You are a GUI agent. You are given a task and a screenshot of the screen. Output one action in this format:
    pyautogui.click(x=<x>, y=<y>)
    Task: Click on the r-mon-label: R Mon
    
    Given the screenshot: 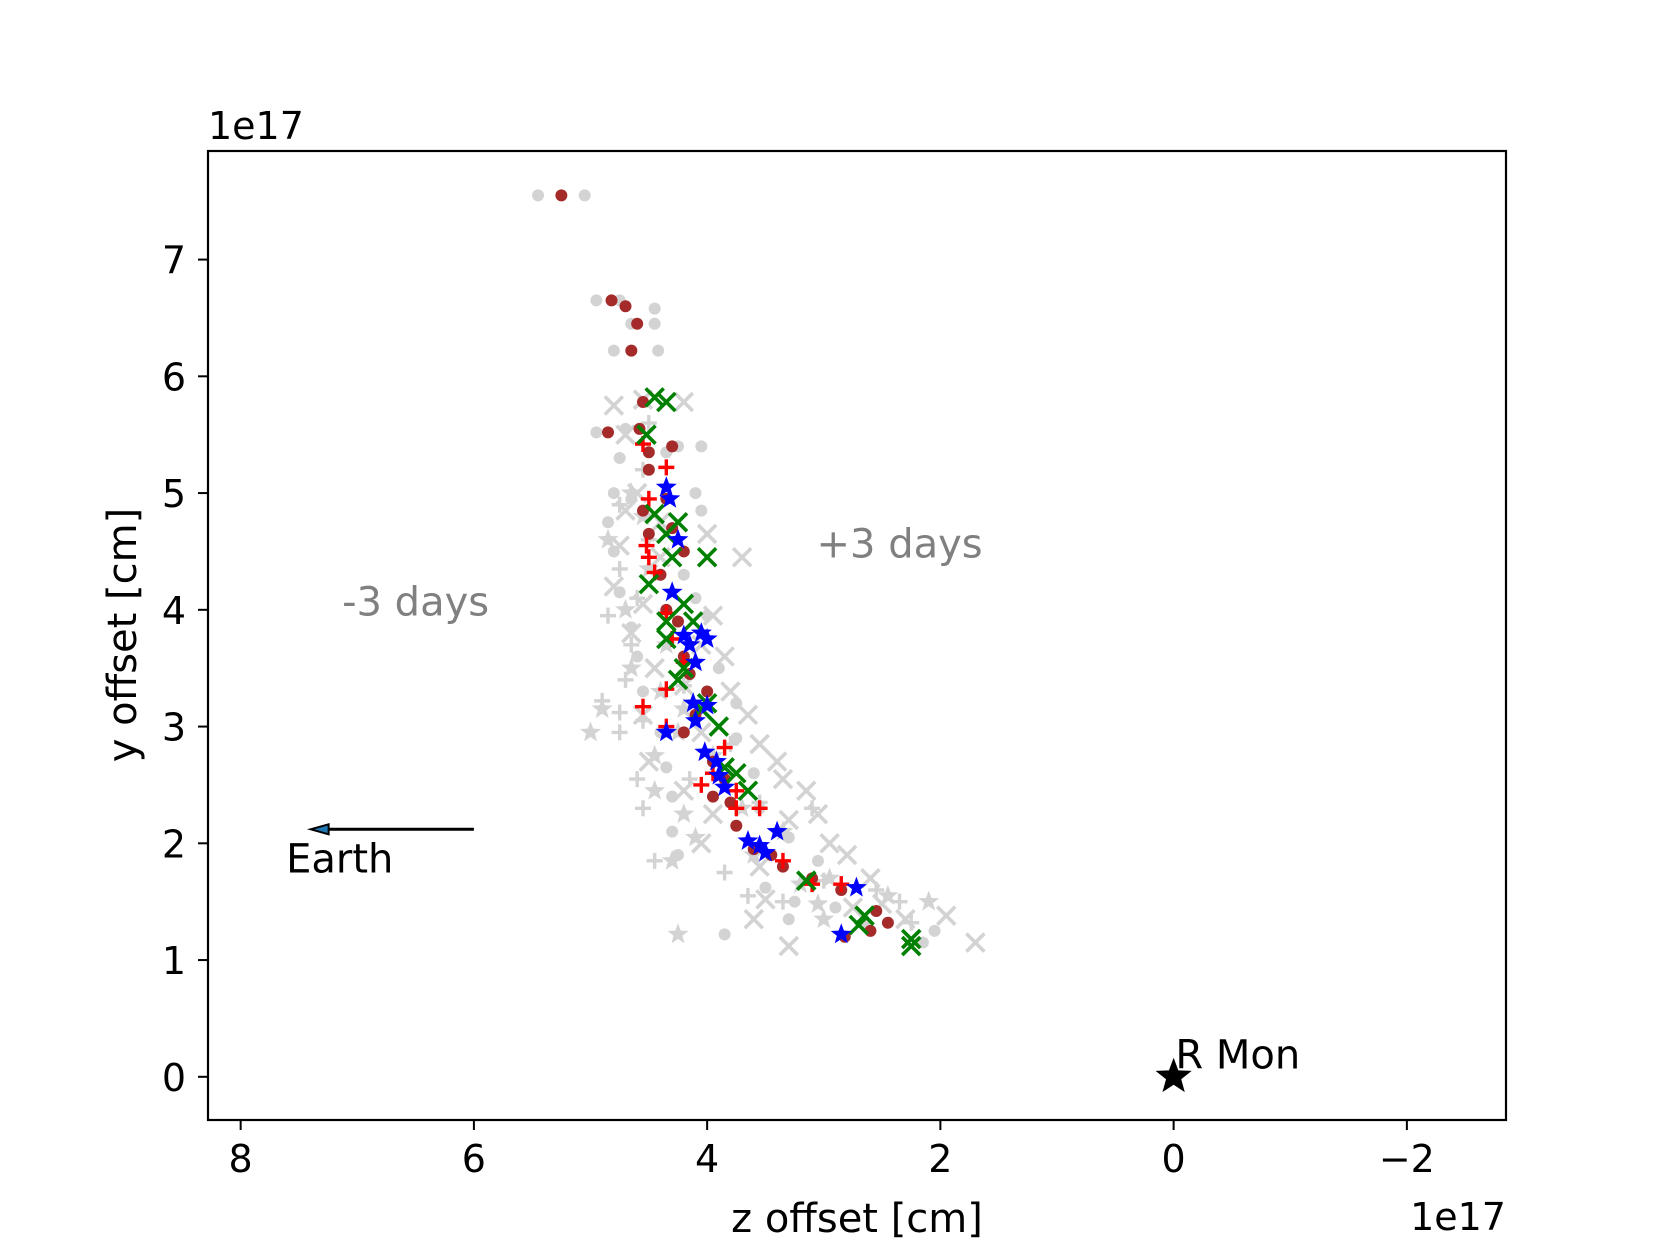 What is the action you would take?
    pyautogui.click(x=1237, y=1056)
    